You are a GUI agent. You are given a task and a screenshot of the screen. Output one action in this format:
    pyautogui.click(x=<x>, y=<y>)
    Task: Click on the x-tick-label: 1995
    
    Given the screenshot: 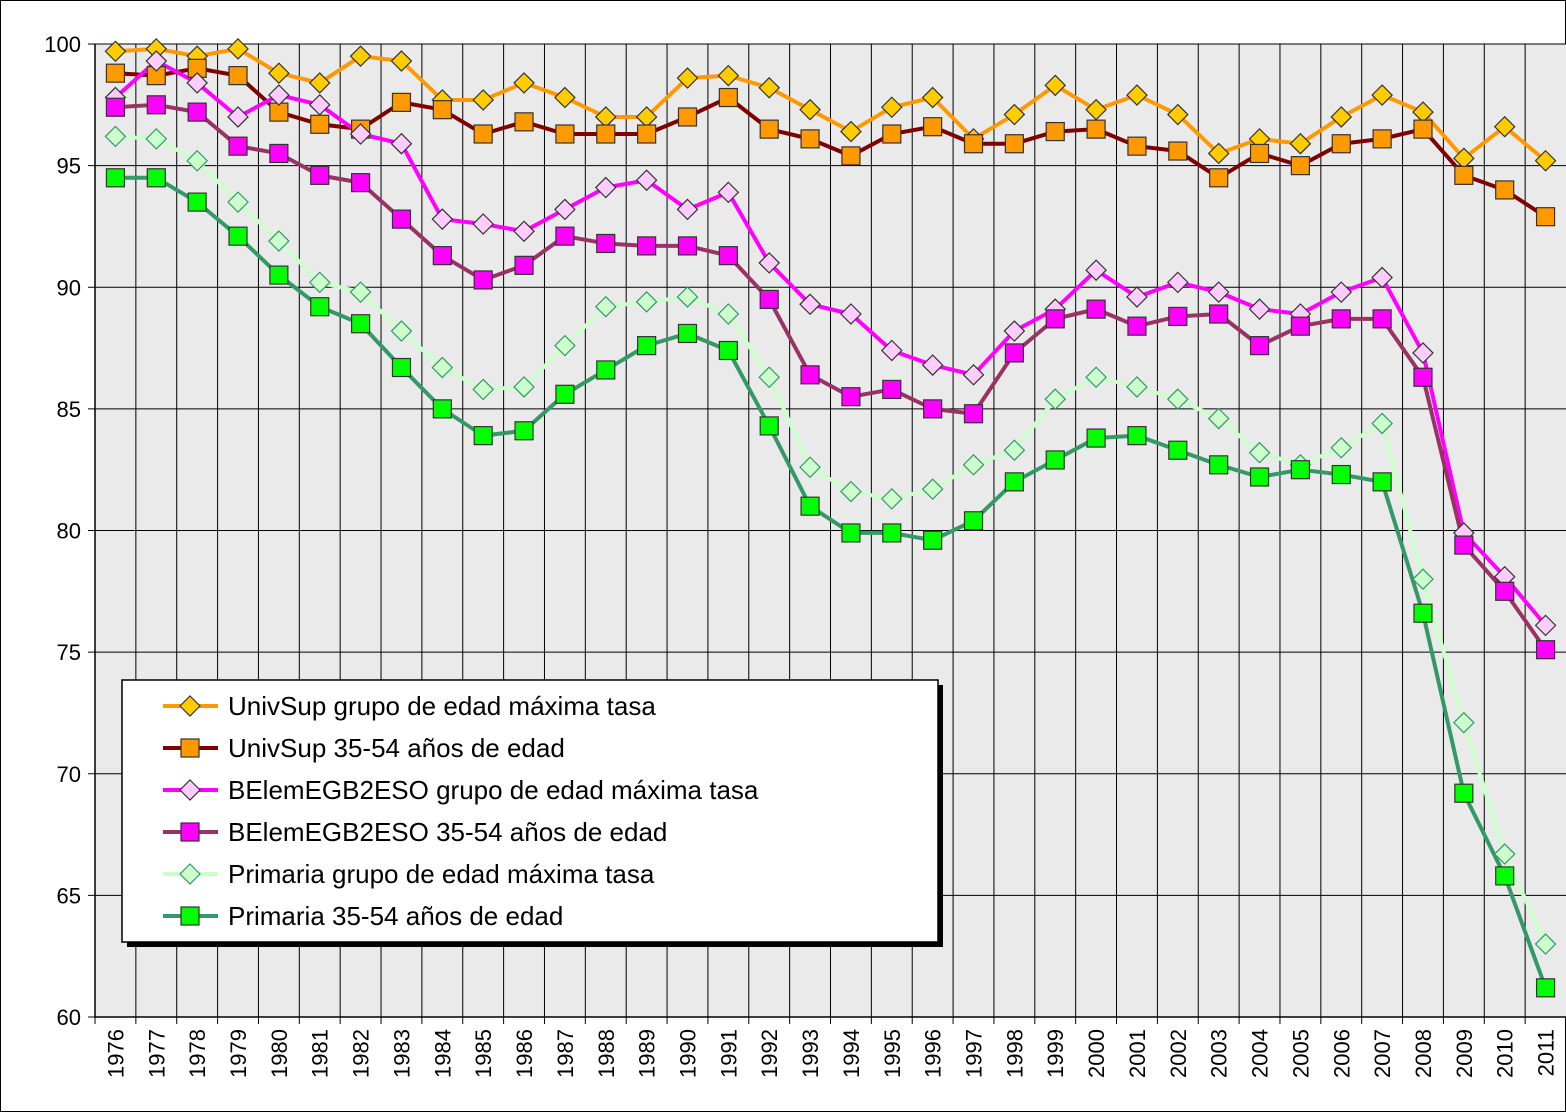 What is the action you would take?
    pyautogui.click(x=892, y=1053)
    